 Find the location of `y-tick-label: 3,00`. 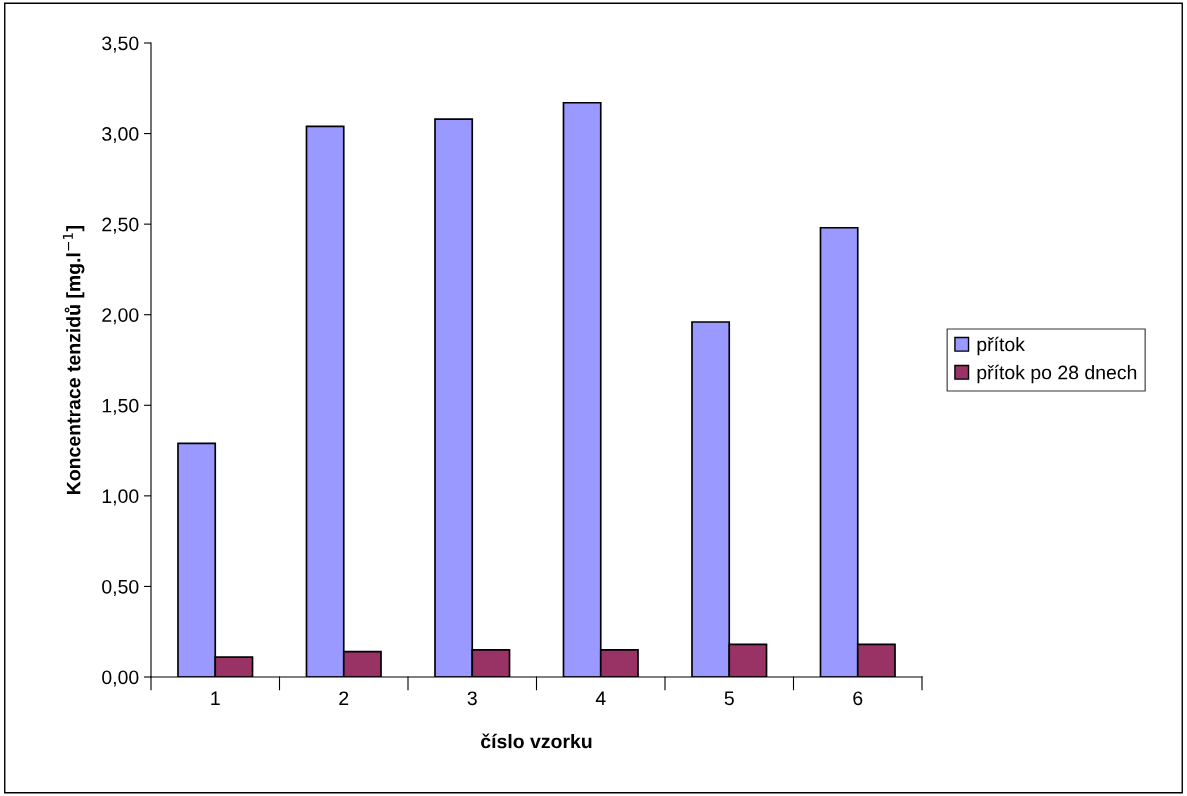

y-tick-label: 3,00 is located at coordinates (120, 135).